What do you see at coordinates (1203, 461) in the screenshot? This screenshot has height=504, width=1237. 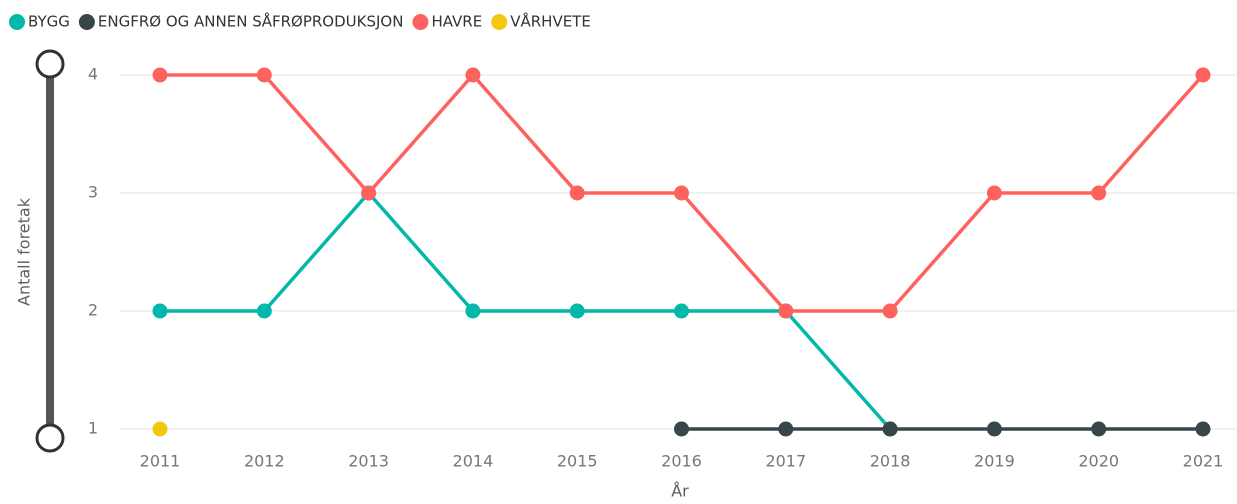 I see `x-tick-label: 2021` at bounding box center [1203, 461].